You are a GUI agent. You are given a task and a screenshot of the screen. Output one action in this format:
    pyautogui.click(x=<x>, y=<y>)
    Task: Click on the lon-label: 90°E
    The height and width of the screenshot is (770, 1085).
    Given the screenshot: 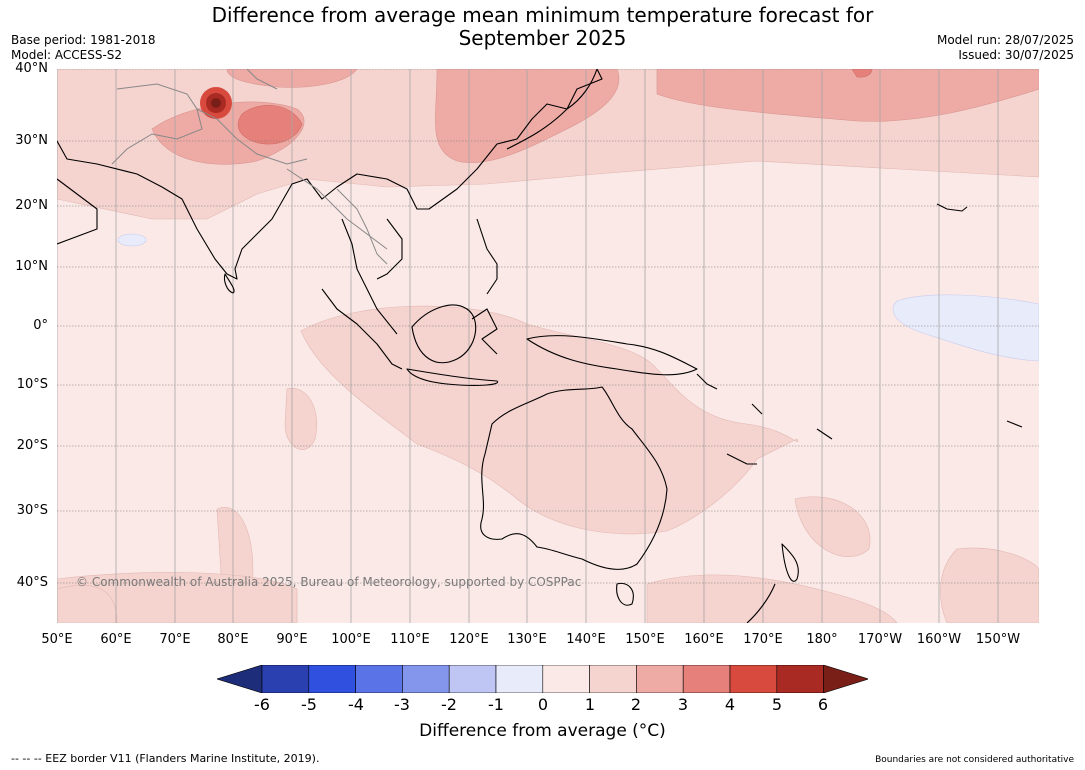 What is the action you would take?
    pyautogui.click(x=292, y=639)
    